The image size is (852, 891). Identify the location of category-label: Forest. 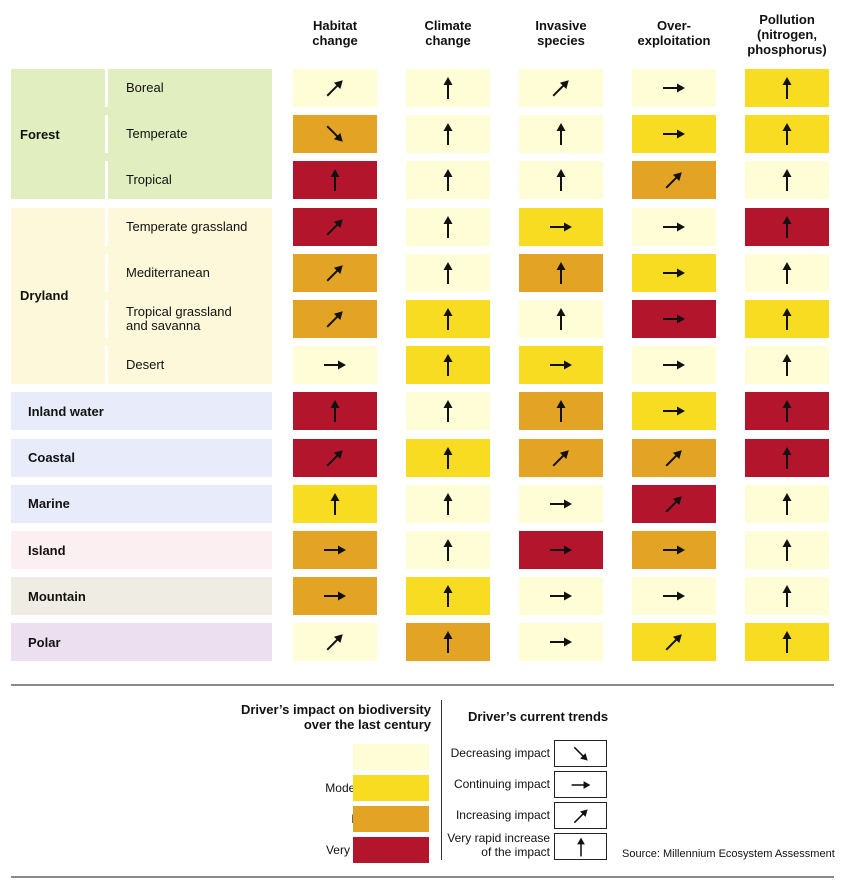
(40, 134).